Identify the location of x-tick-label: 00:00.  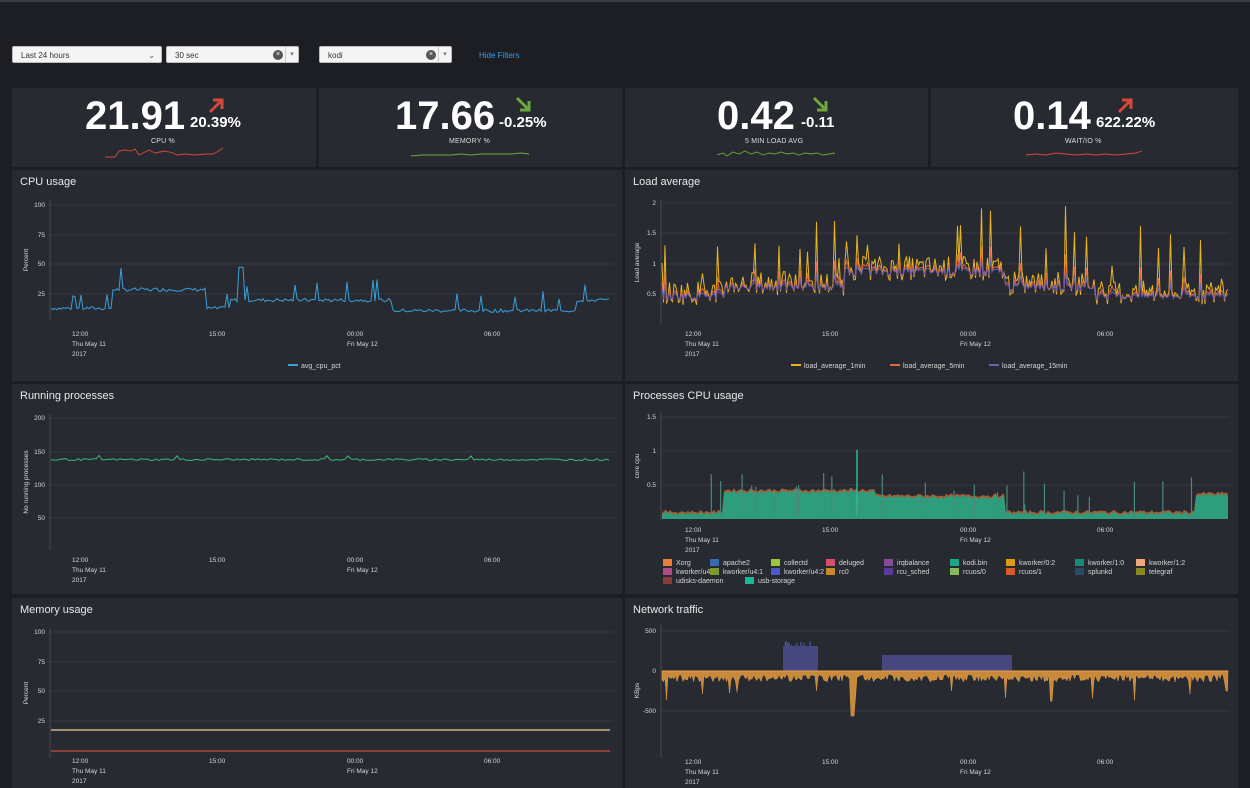
(968, 762).